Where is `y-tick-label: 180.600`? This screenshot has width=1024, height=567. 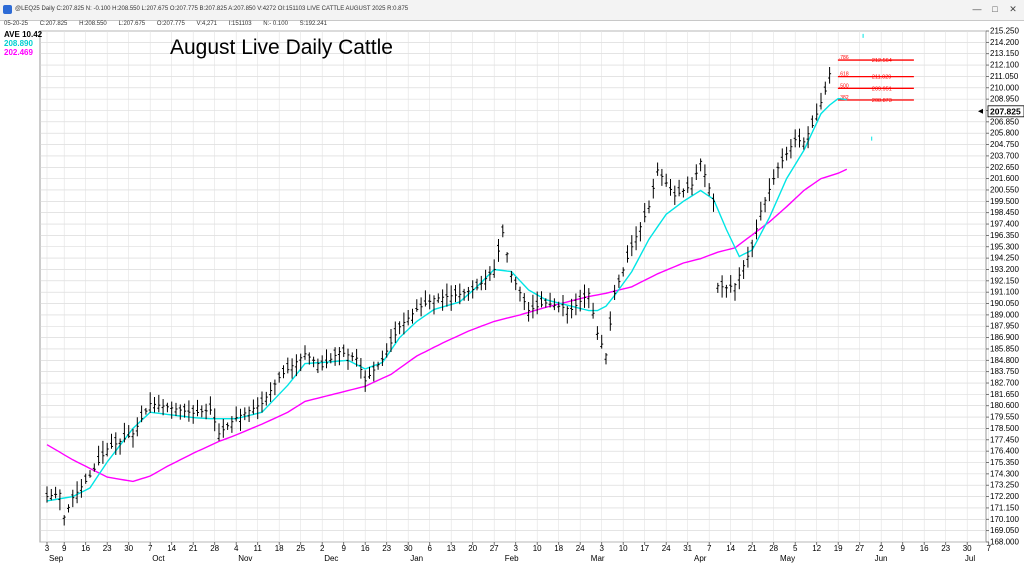 y-tick-label: 180.600 is located at coordinates (1004, 405).